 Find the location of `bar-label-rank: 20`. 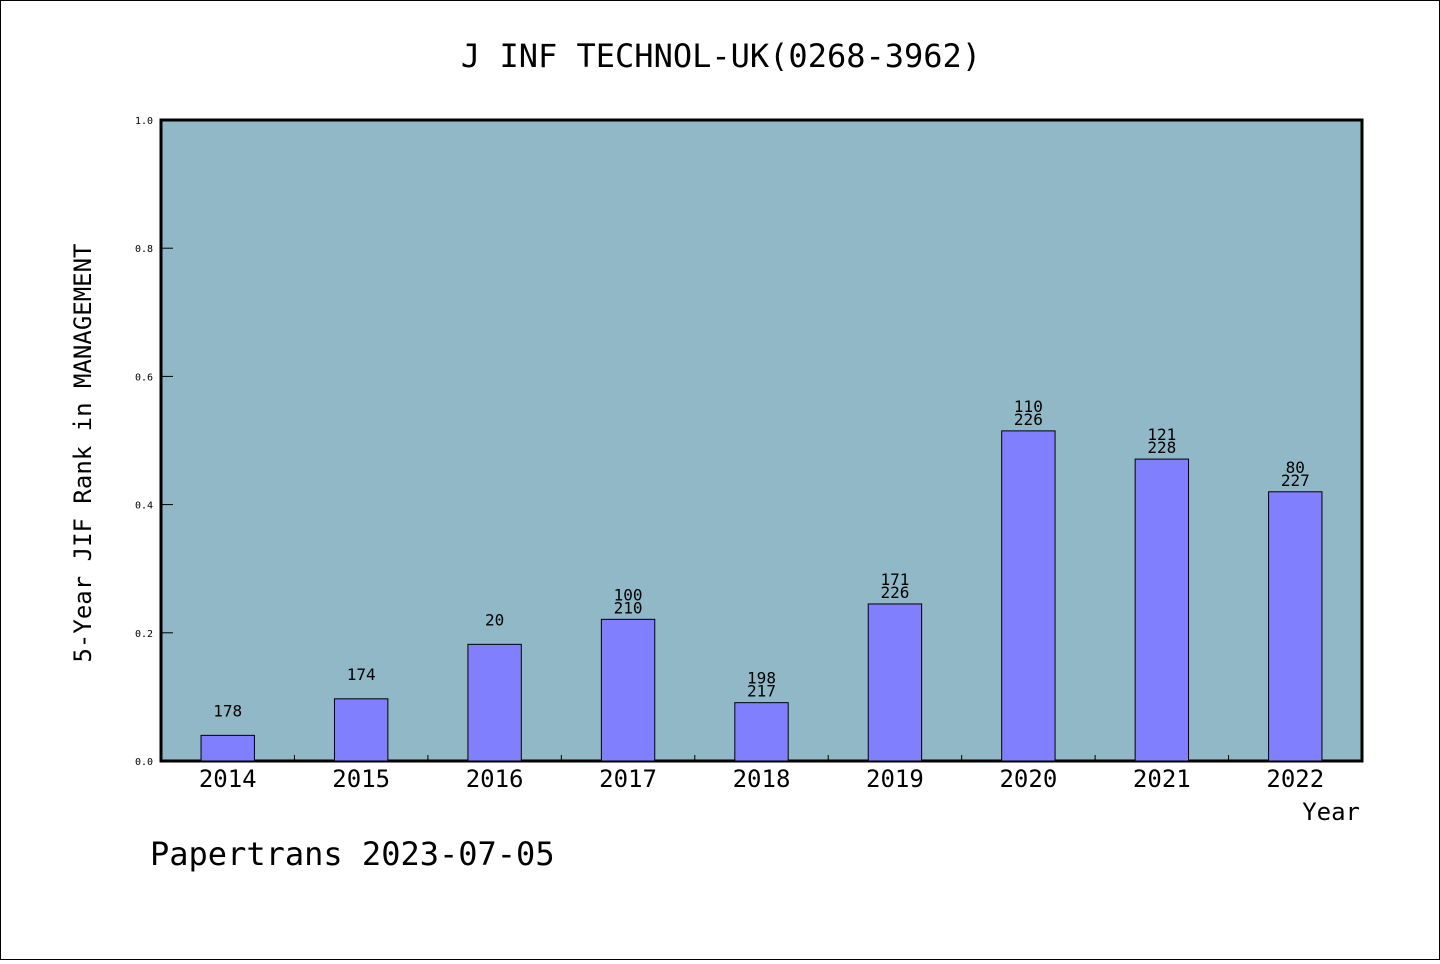

bar-label-rank: 20 is located at coordinates (494, 619).